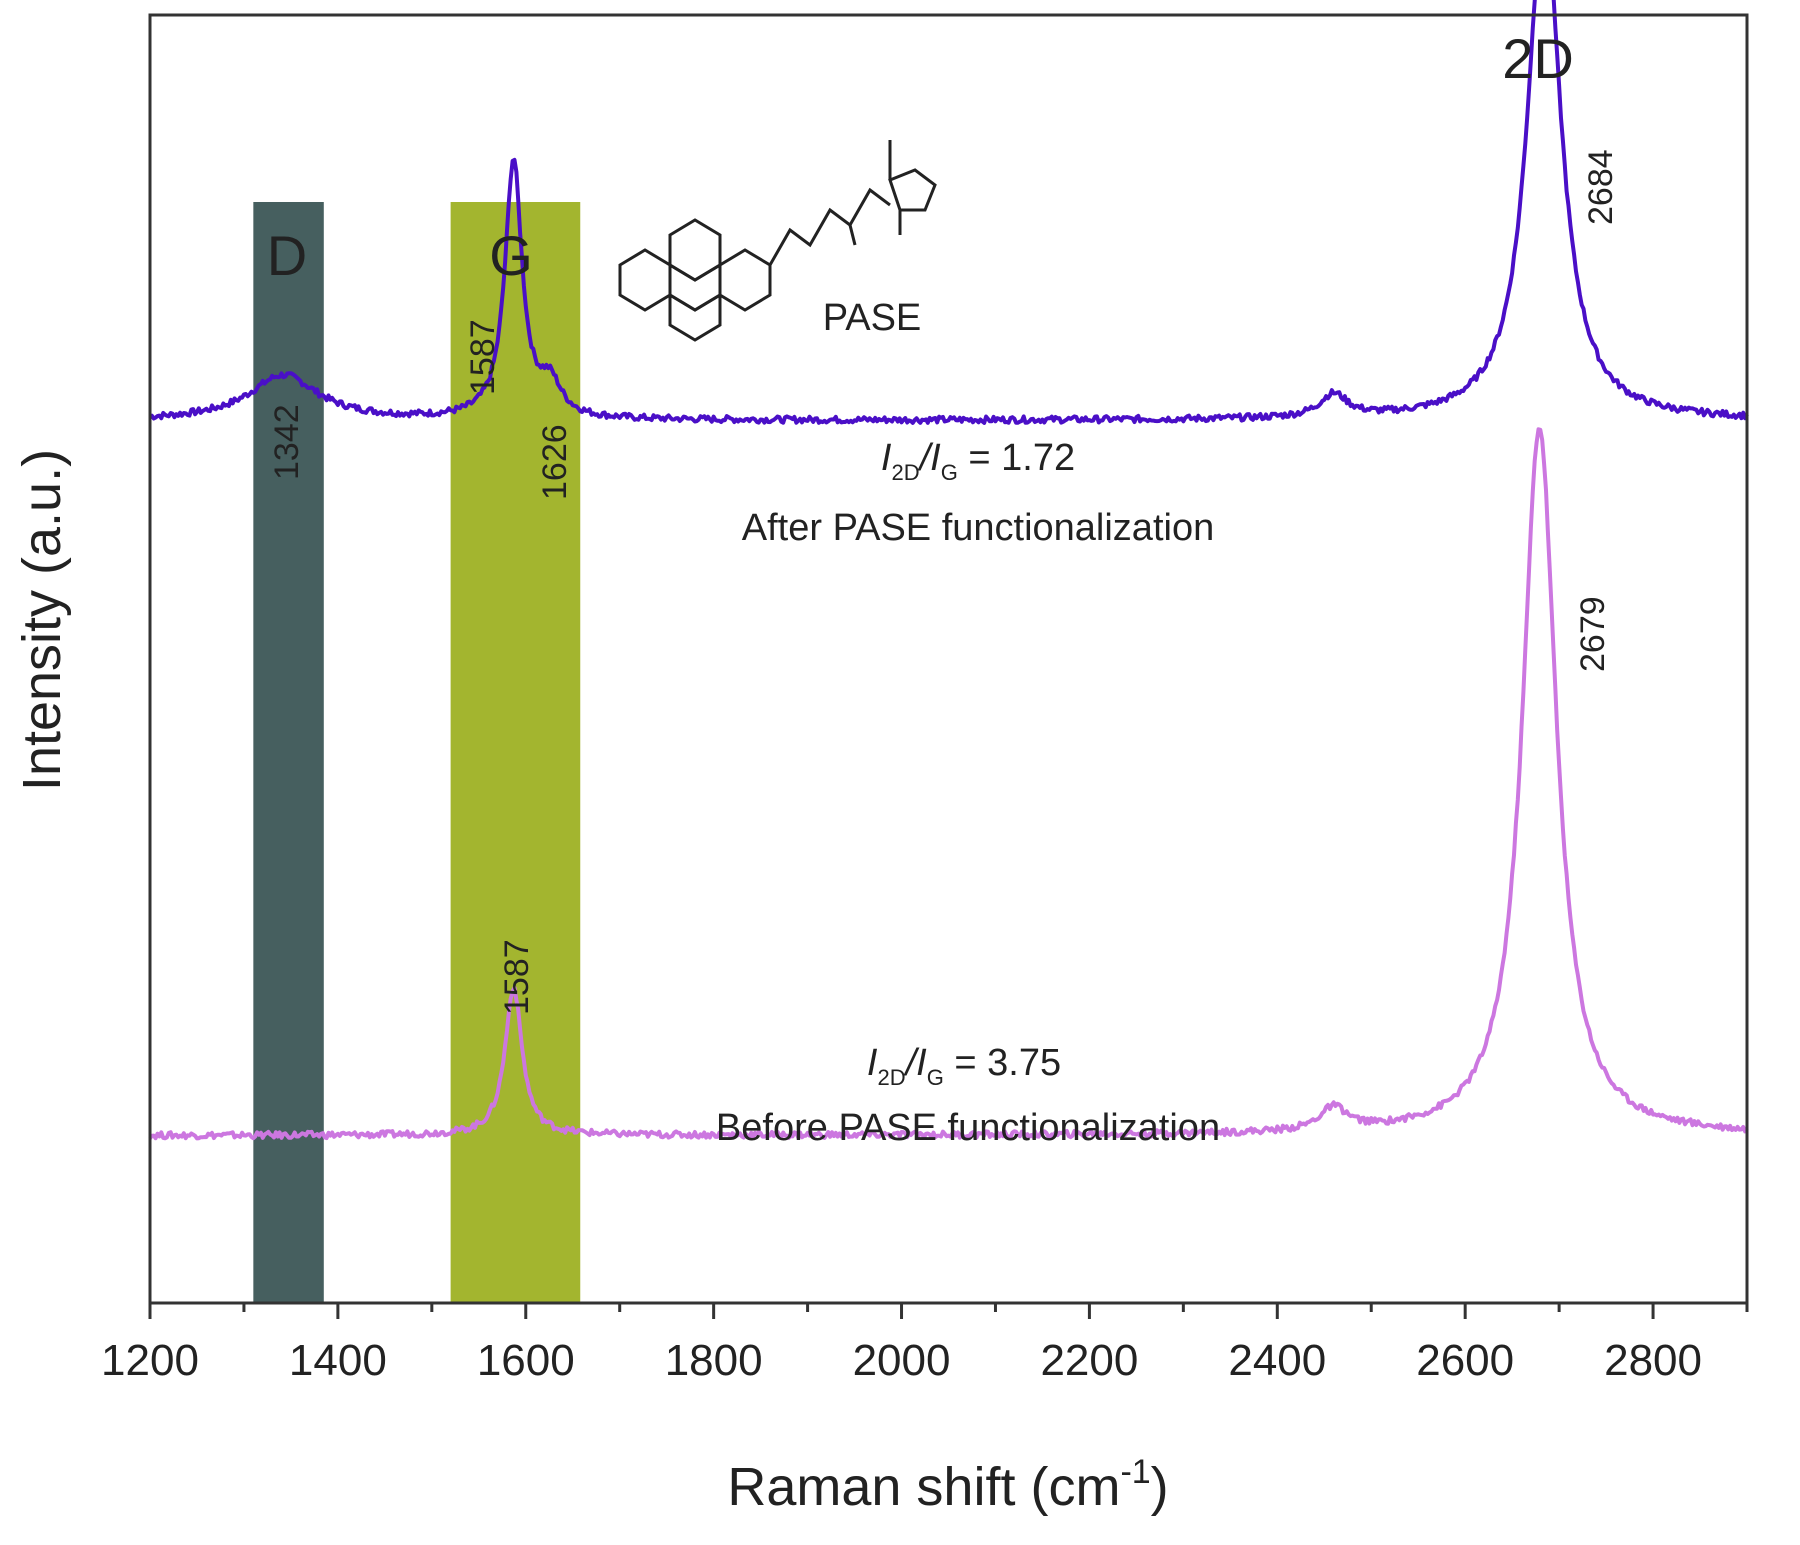 The width and height of the screenshot is (1800, 1545). What do you see at coordinates (968, 1128) in the screenshot?
I see `series-label-before: Before PASE functionalization` at bounding box center [968, 1128].